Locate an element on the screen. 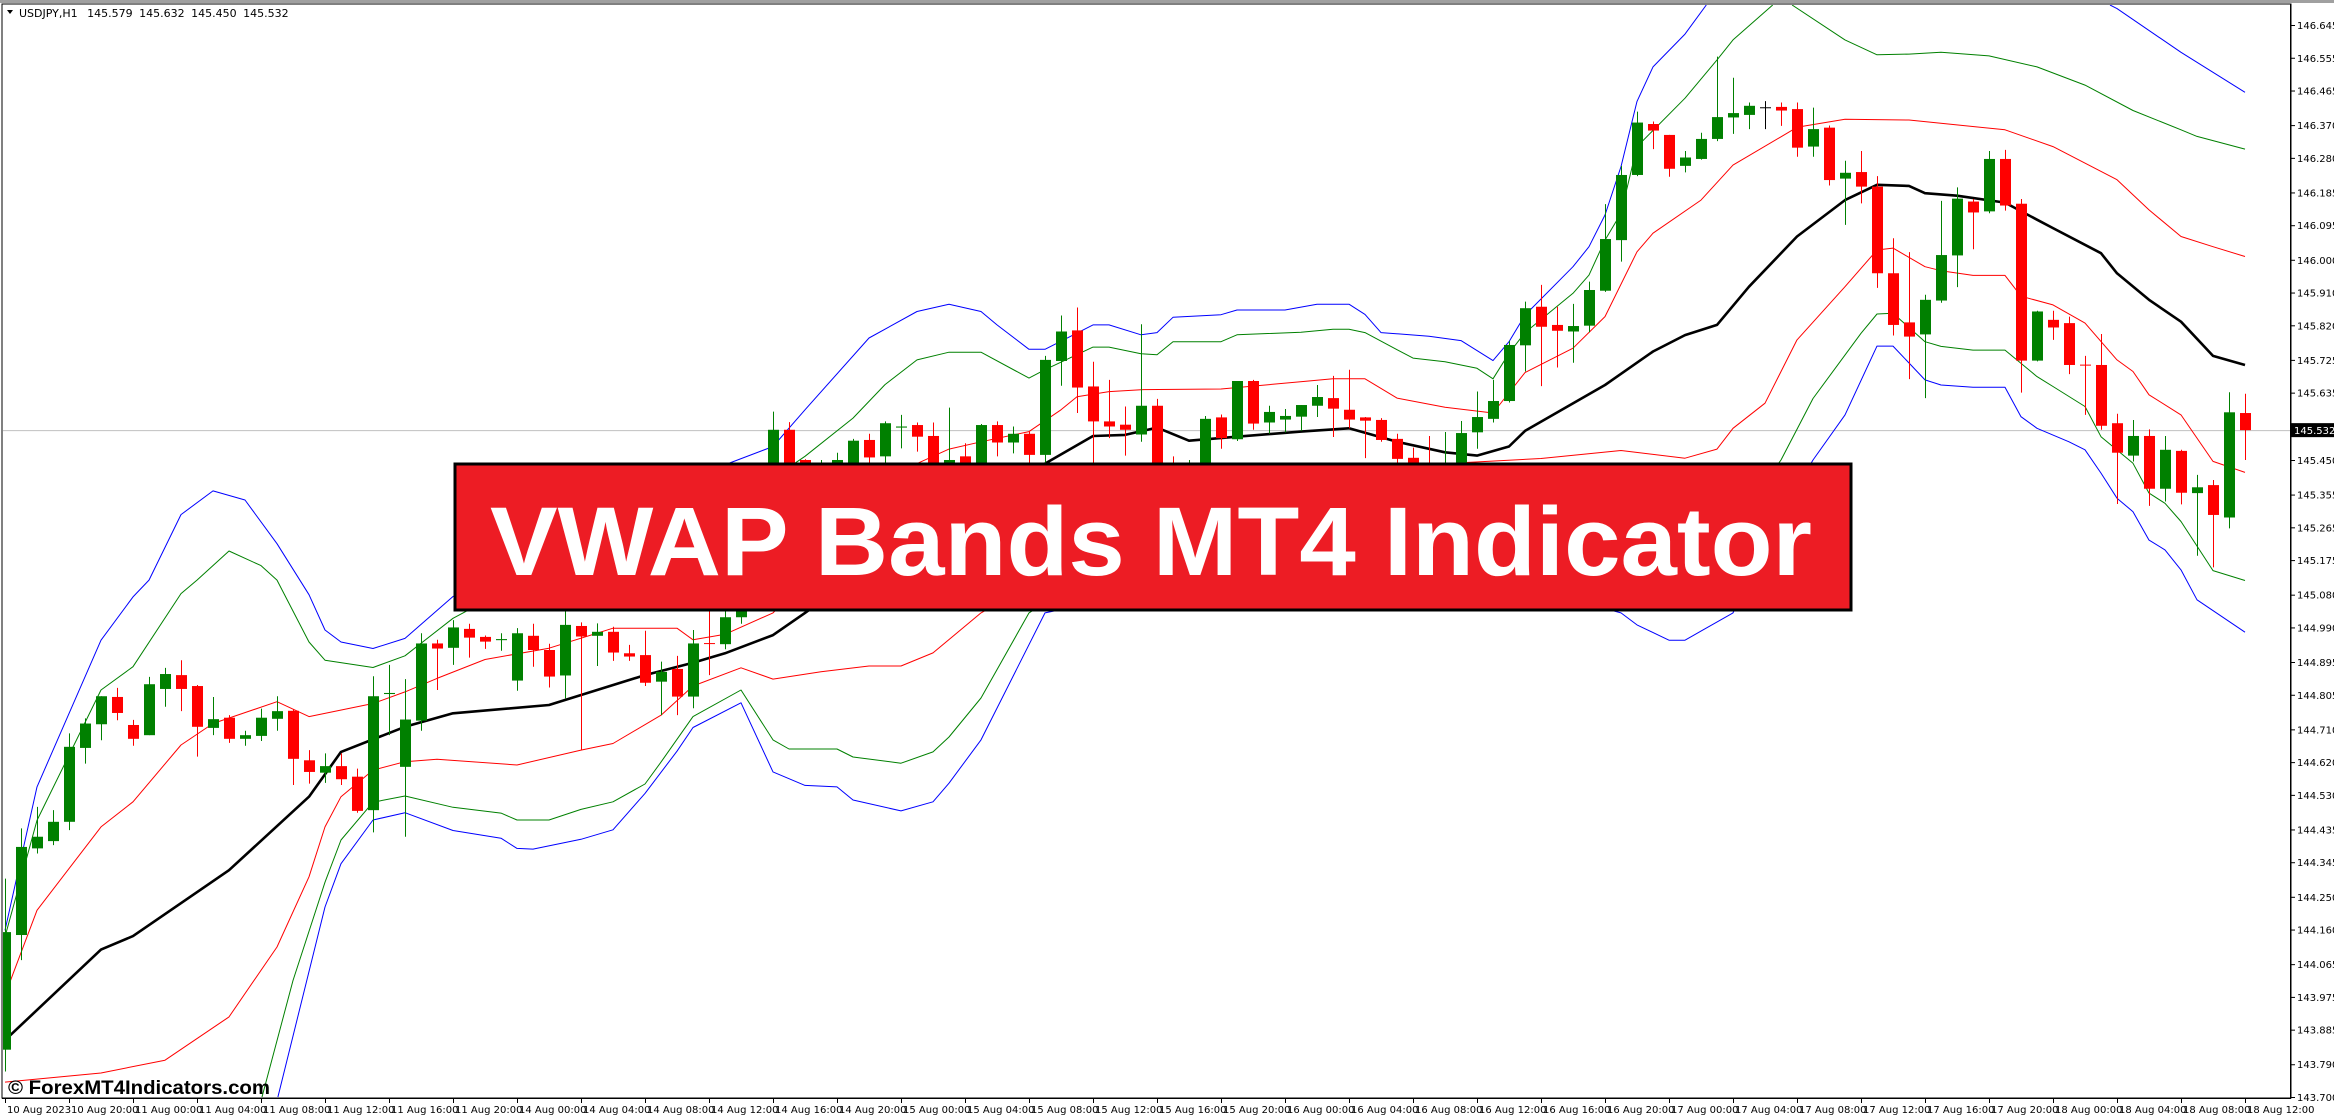 This screenshot has width=2334, height=1118. title-banner: VWAP Bands MT4 Indicator is located at coordinates (1153, 537).